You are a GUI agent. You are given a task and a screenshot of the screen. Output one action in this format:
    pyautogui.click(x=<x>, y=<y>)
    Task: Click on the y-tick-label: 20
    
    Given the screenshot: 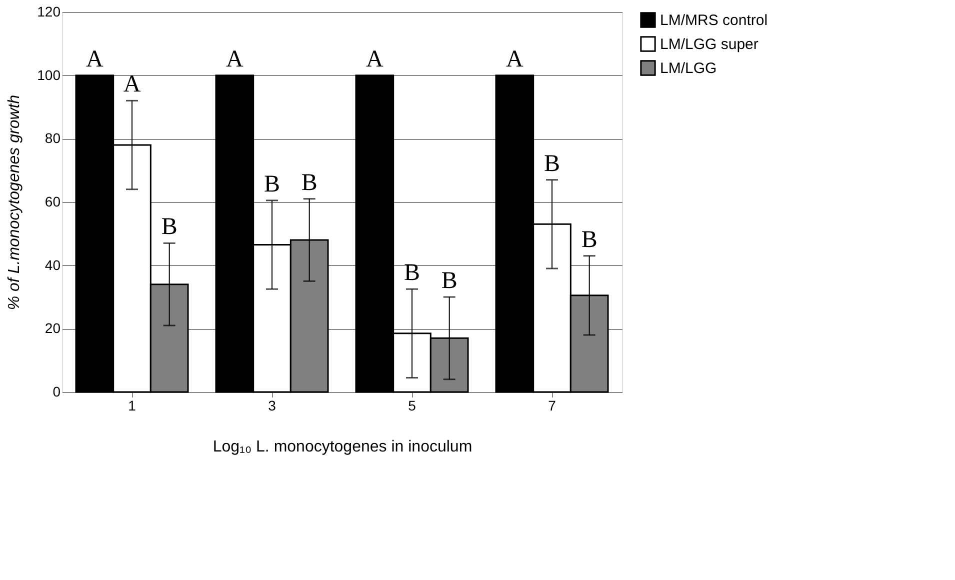 What is the action you would take?
    pyautogui.click(x=52, y=328)
    